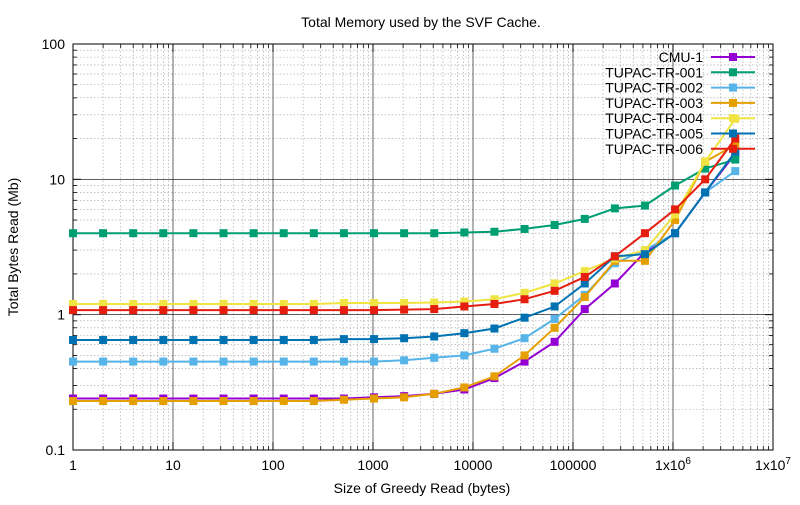 Image resolution: width=800 pixels, height=505 pixels. Describe the element at coordinates (273, 465) in the screenshot. I see `x-tick-label: 100` at that location.